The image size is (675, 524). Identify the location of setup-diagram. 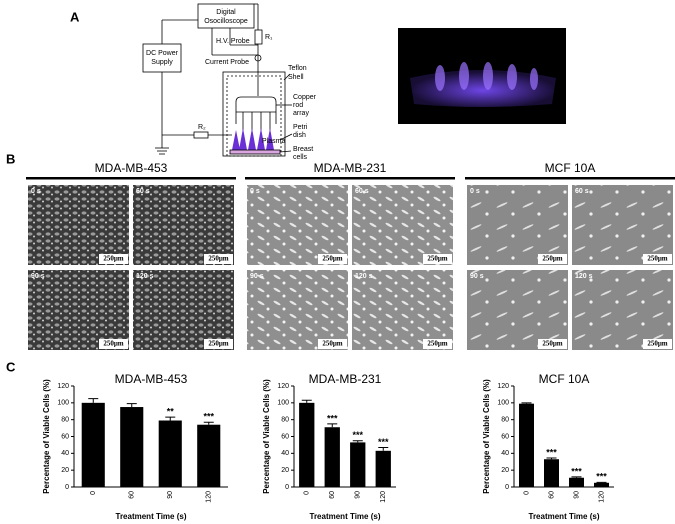
(217, 80).